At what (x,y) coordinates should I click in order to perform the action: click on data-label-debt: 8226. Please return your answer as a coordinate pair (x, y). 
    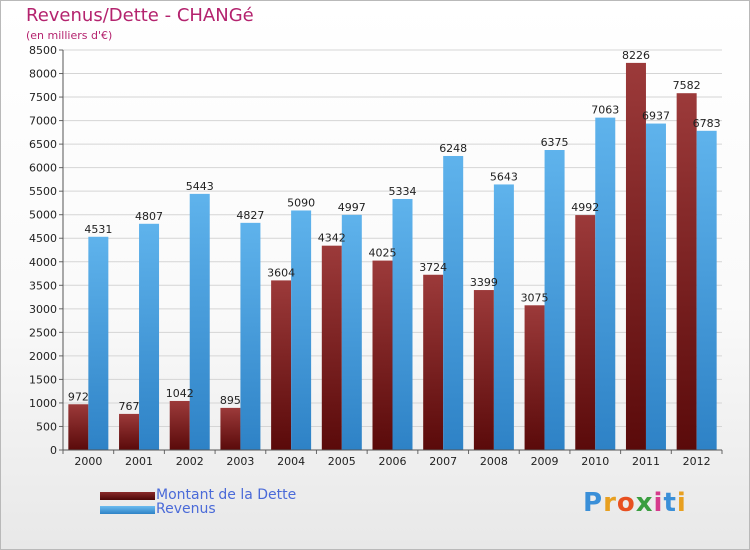
    Looking at the image, I should click on (636, 55).